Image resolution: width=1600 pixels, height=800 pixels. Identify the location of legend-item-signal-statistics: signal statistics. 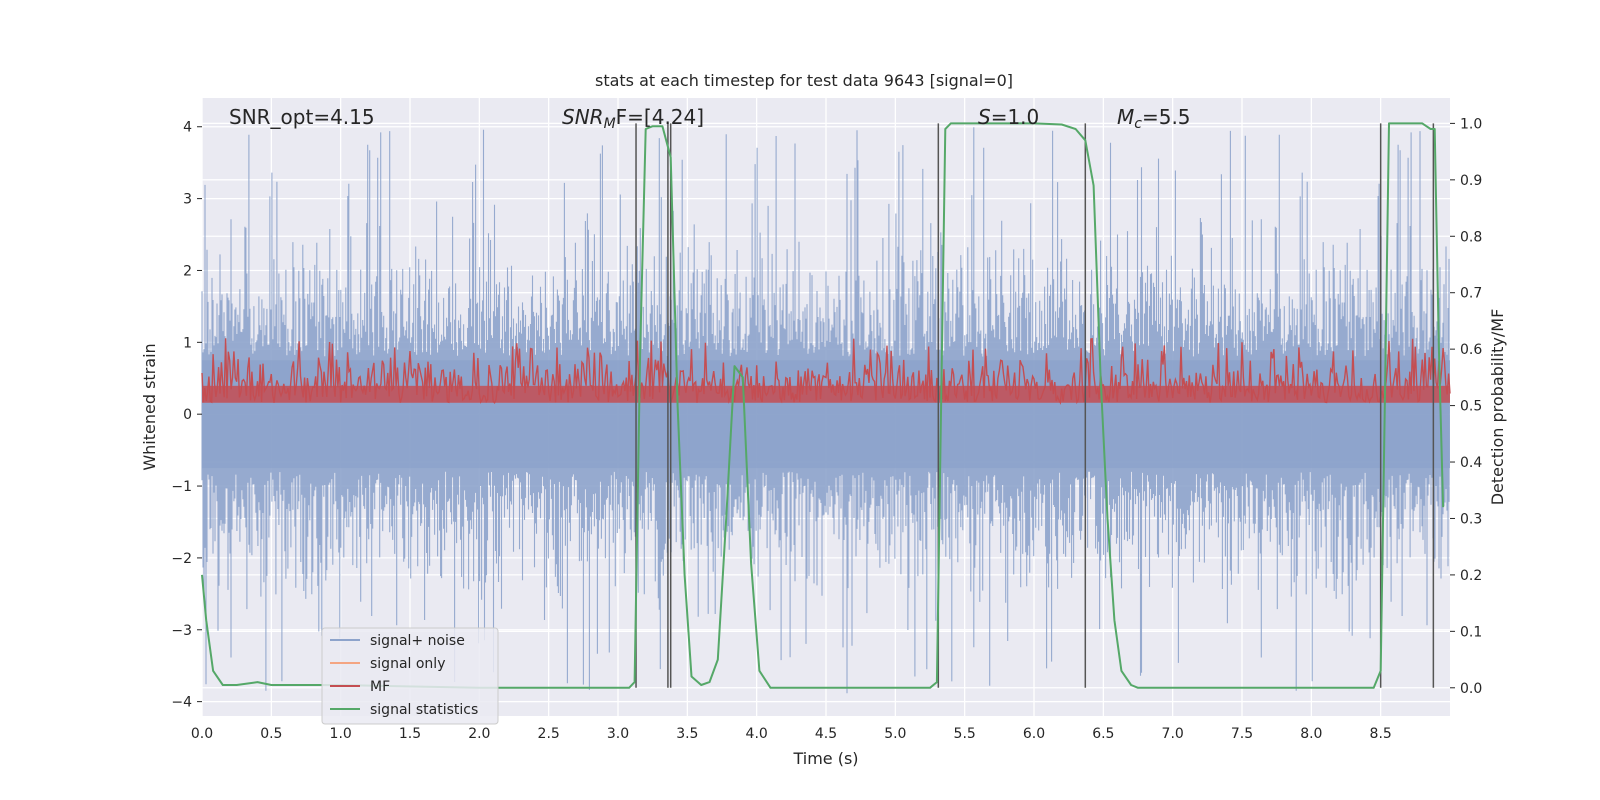
(404, 710).